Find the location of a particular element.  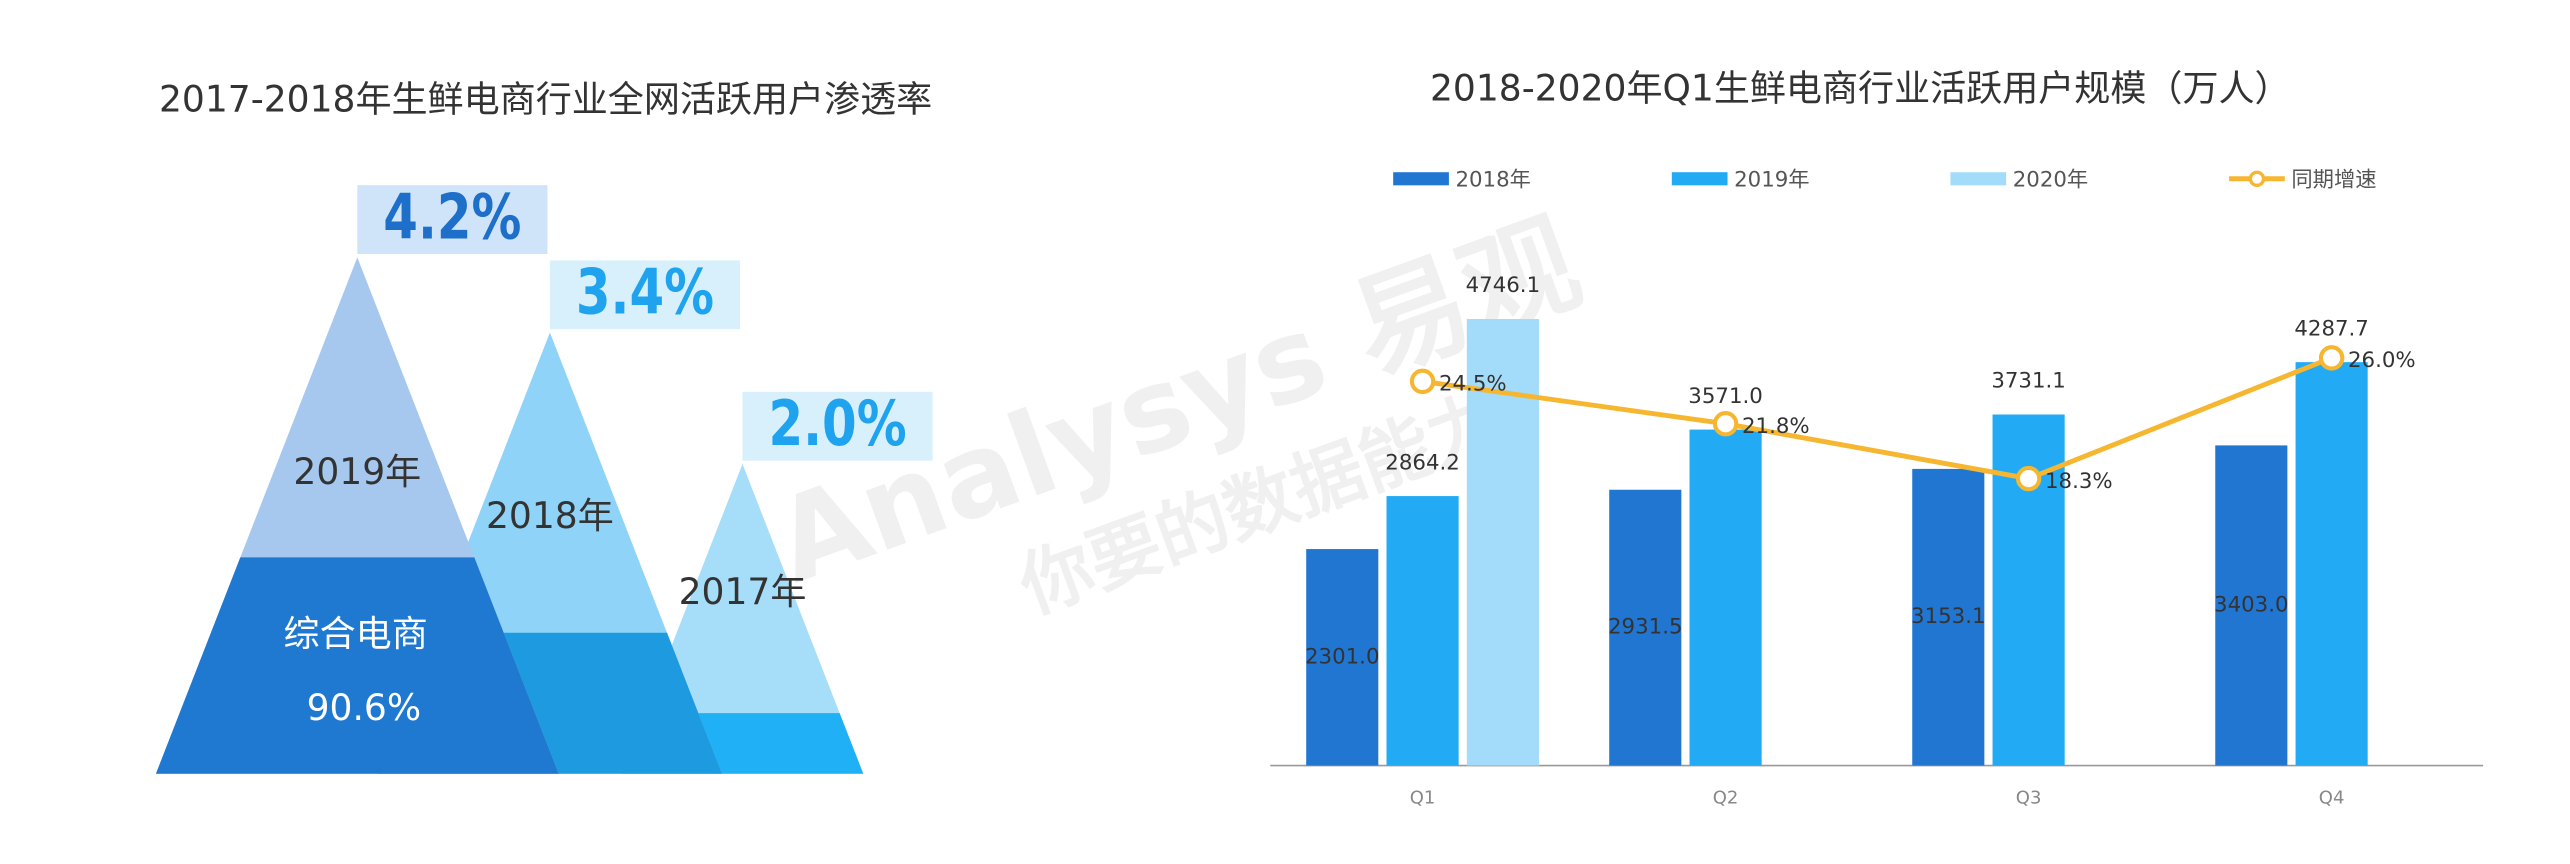

data-label: 26.0% is located at coordinates (2382, 360).